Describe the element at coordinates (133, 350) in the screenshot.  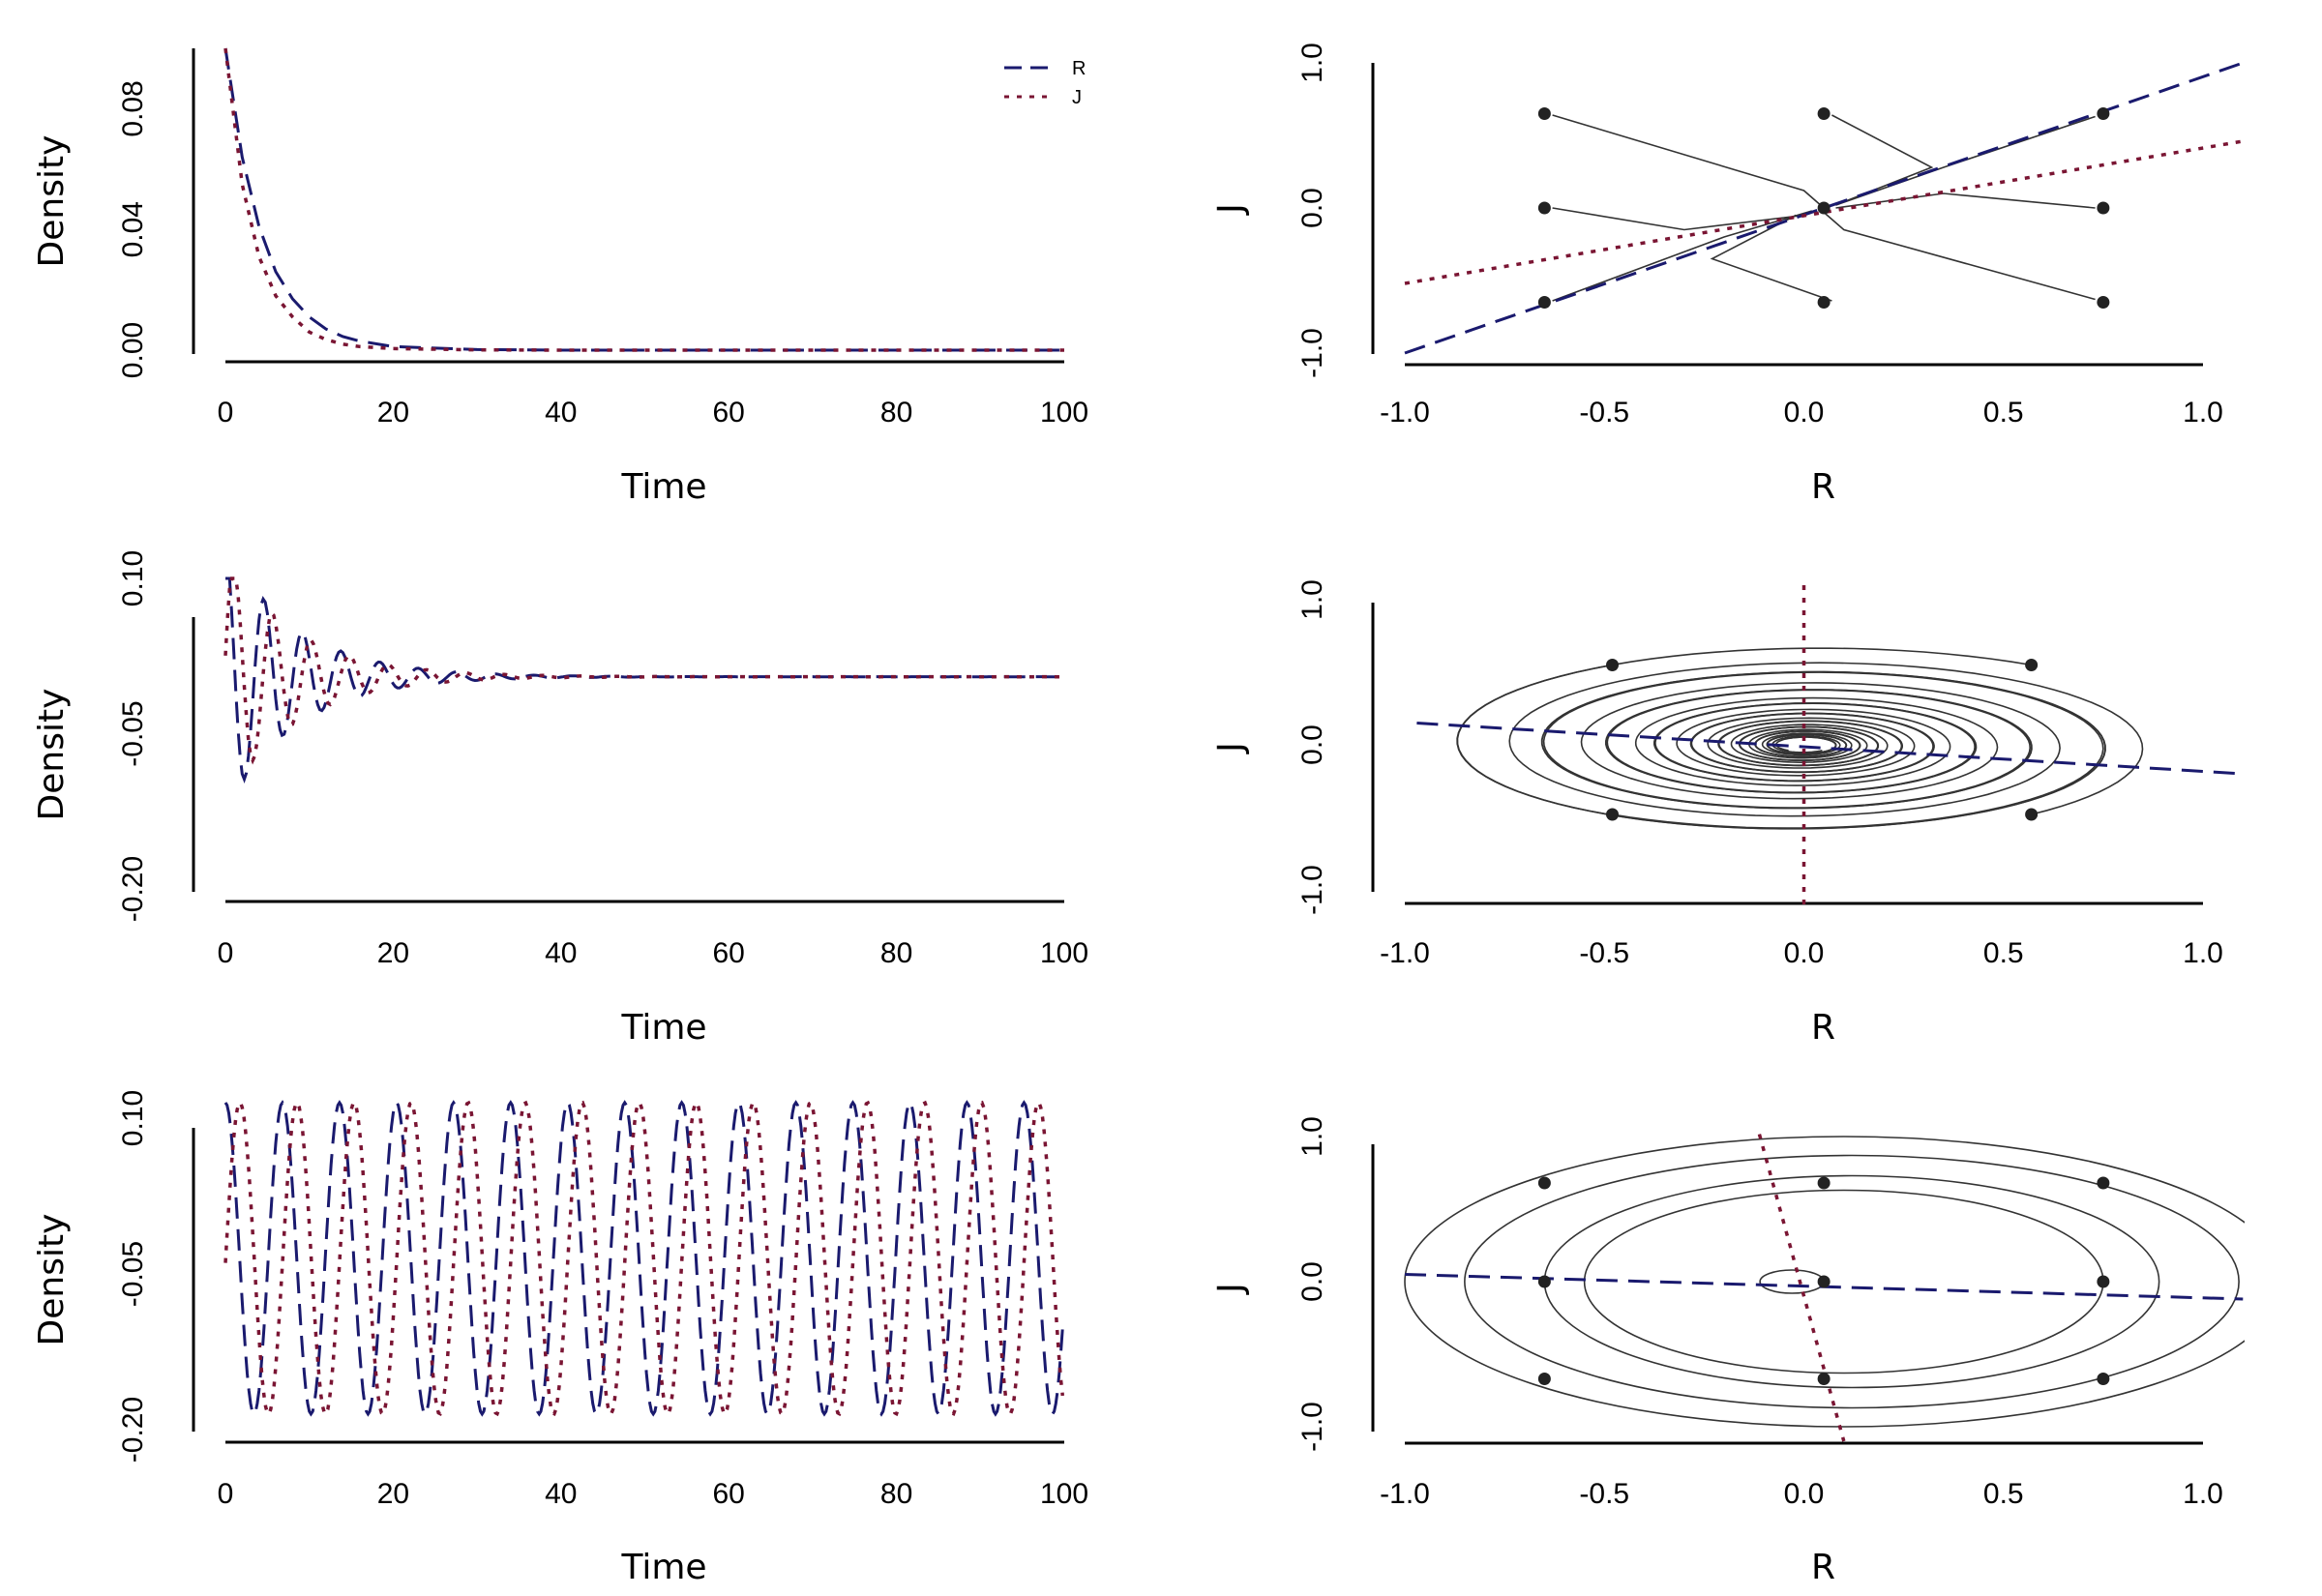
I see `y-tick-label: 0.00` at that location.